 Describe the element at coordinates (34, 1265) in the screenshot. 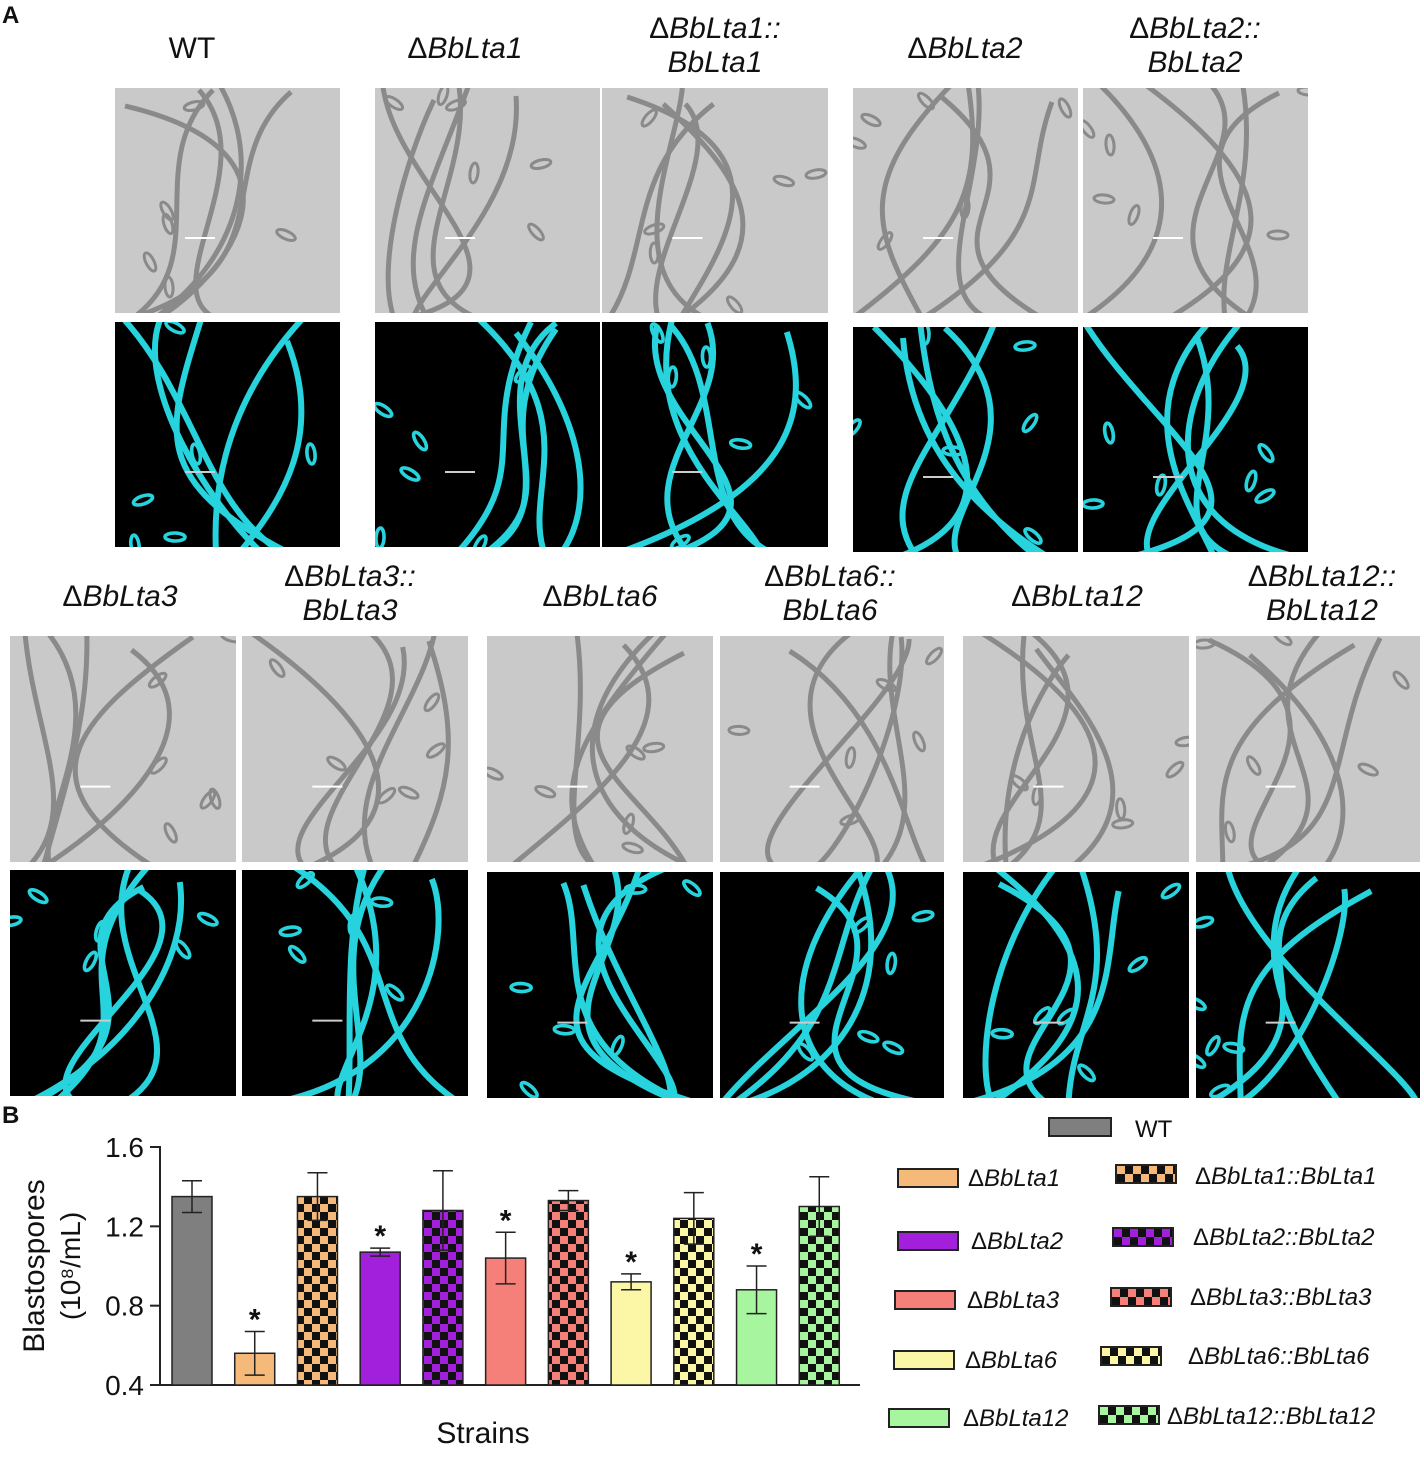

I see `y-axis-label: Blastospores` at that location.